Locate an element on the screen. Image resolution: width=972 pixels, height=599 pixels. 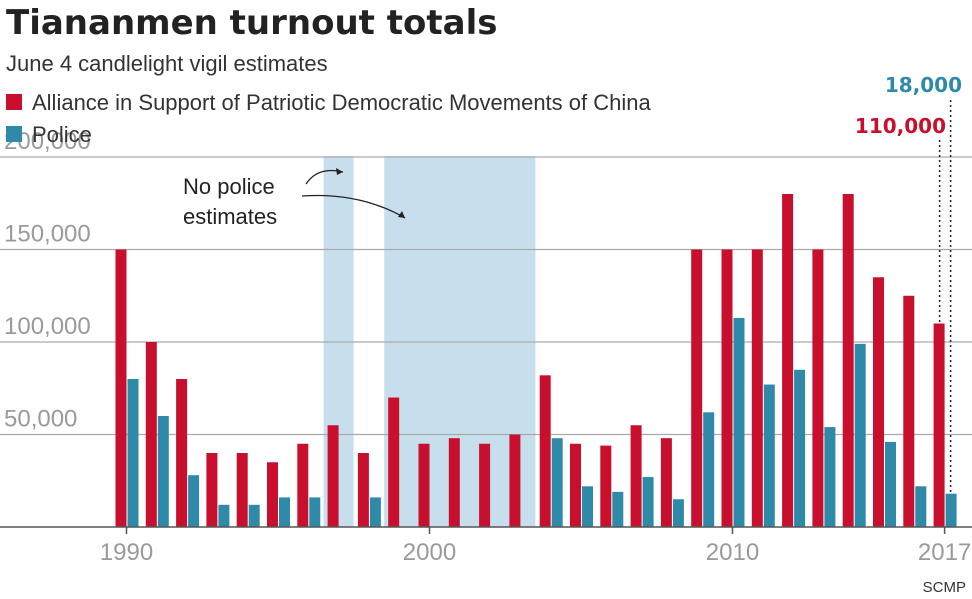
annotation-arrow-2000 is located at coordinates (353, 206).